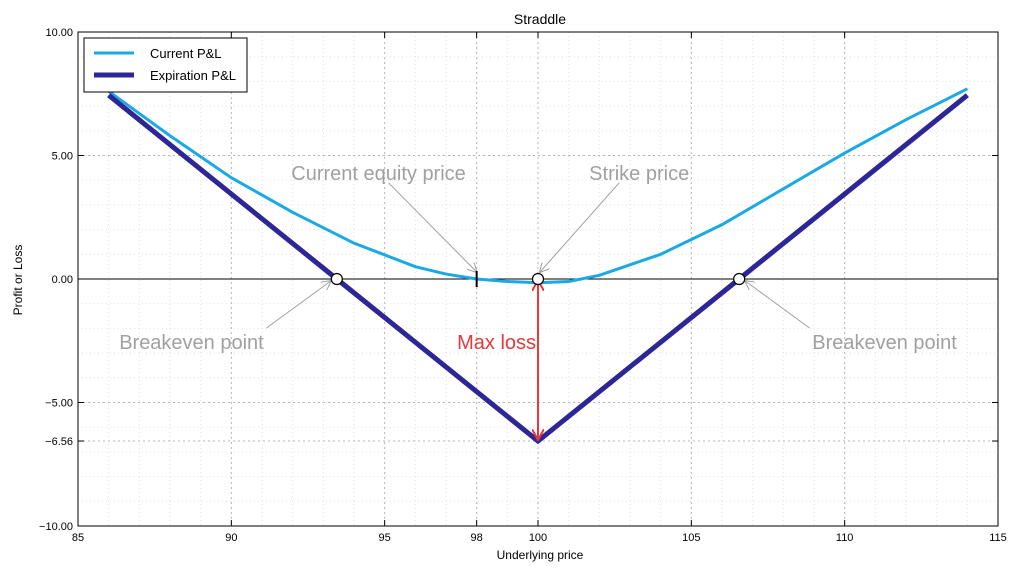 Image resolution: width=1024 pixels, height=576 pixels. What do you see at coordinates (78, 538) in the screenshot?
I see `x-tick-label: 85` at bounding box center [78, 538].